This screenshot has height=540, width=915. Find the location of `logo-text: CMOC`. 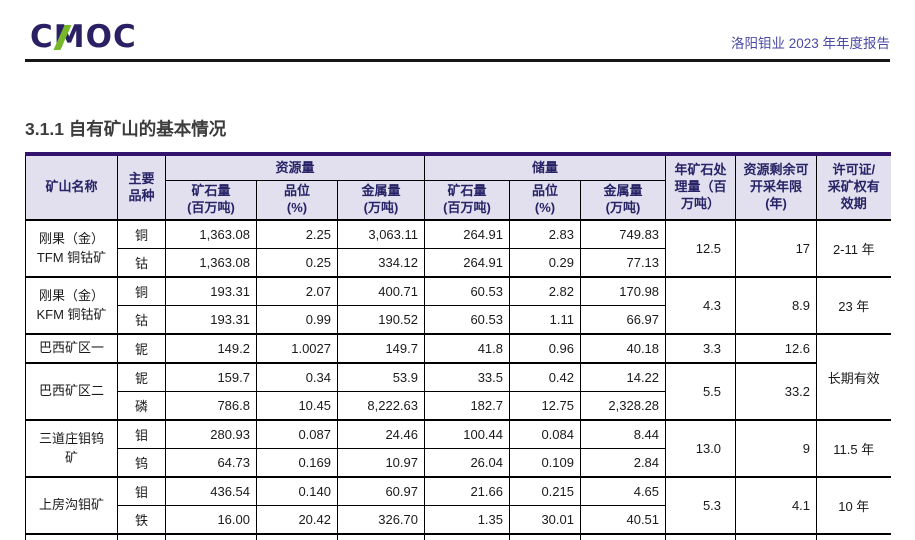

logo-text: CMOC is located at coordinates (83, 37).